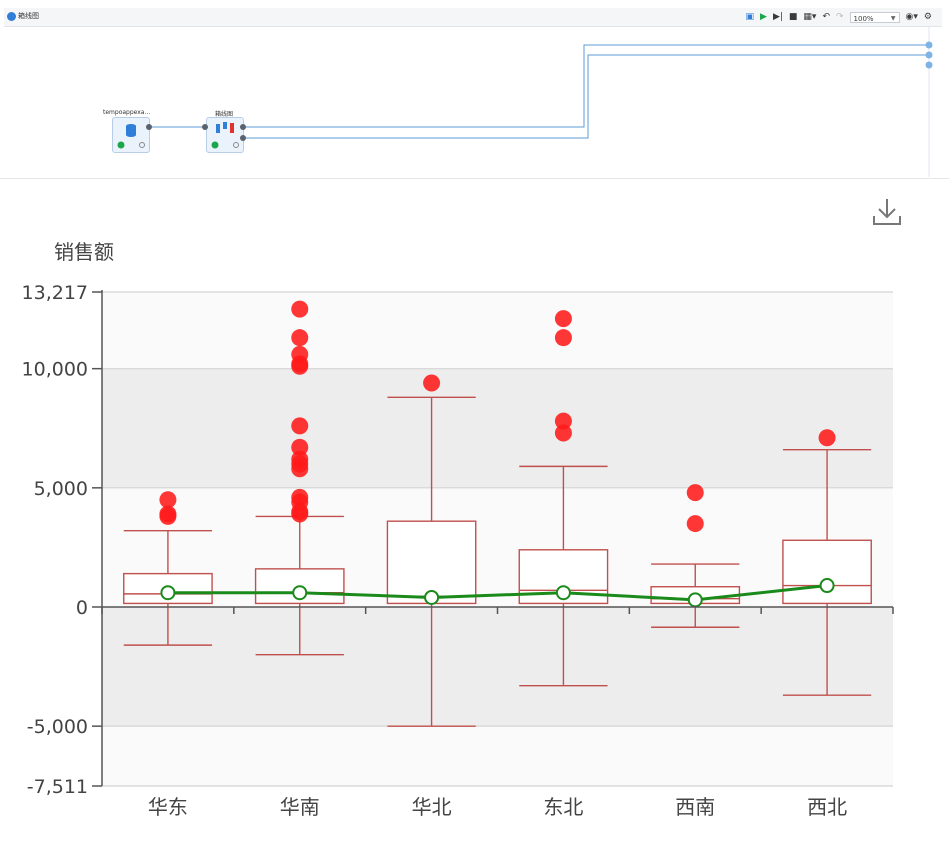 Image resolution: width=949 pixels, height=846 pixels. I want to click on undo-icon: ↶, so click(826, 17).